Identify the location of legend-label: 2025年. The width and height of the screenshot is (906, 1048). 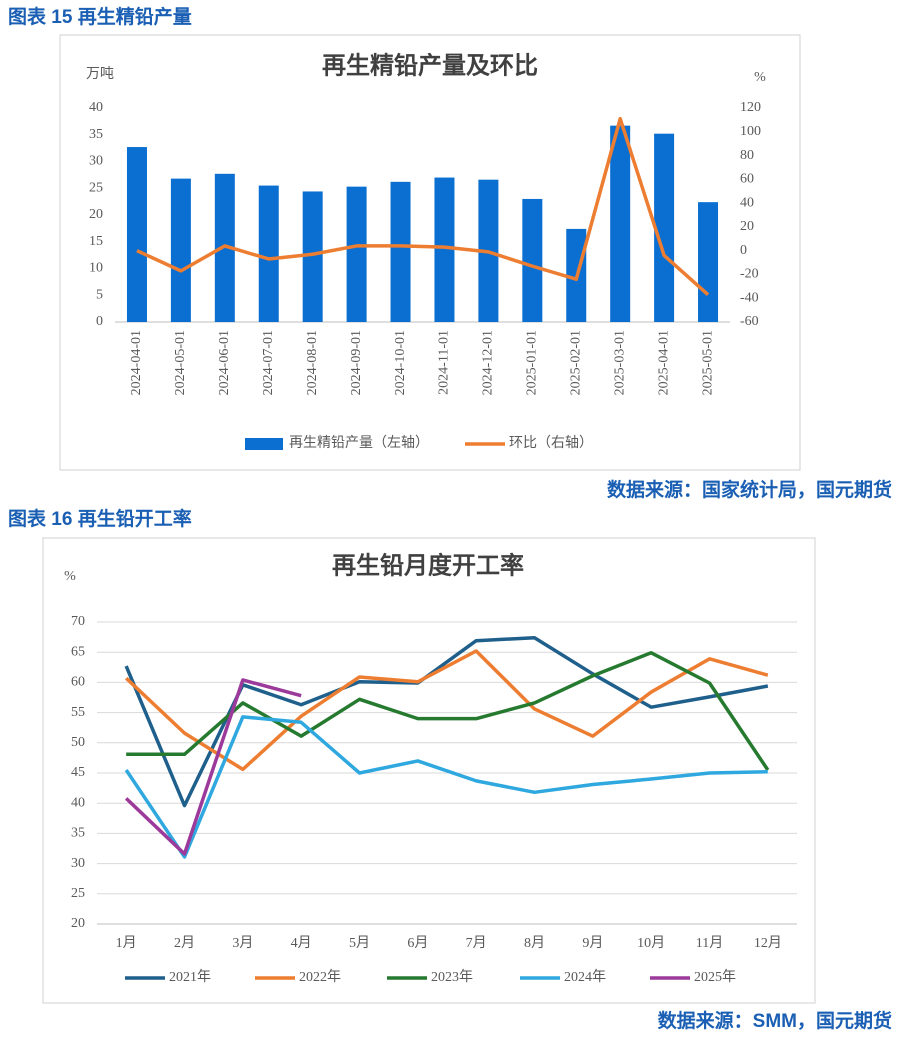
(715, 977).